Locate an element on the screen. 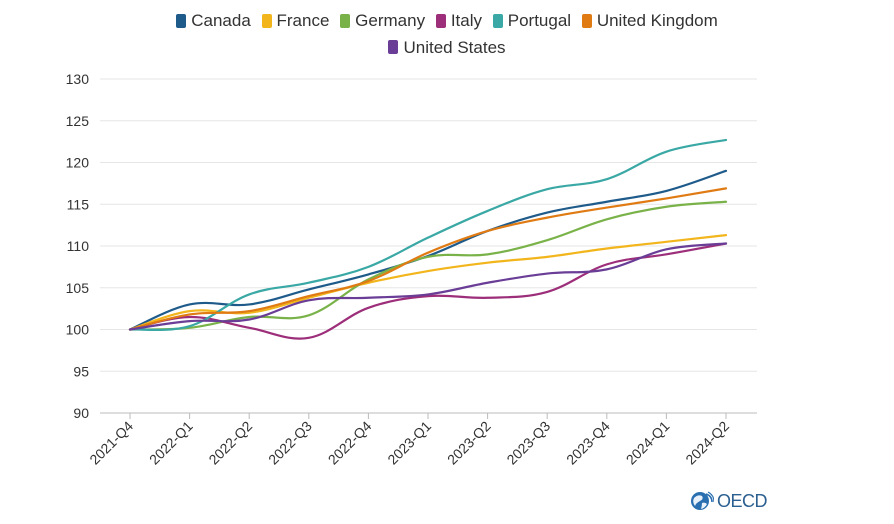  x-tick-label-2021-Q4: 2021-Q4 is located at coordinates (111, 443).